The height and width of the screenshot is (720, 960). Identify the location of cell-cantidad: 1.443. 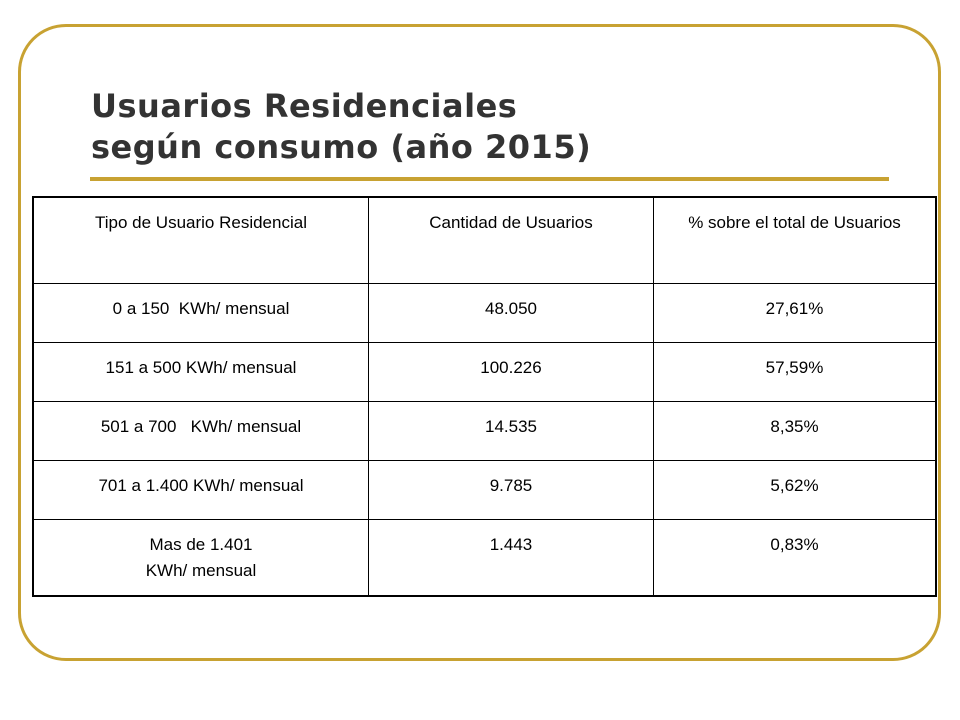
(511, 557).